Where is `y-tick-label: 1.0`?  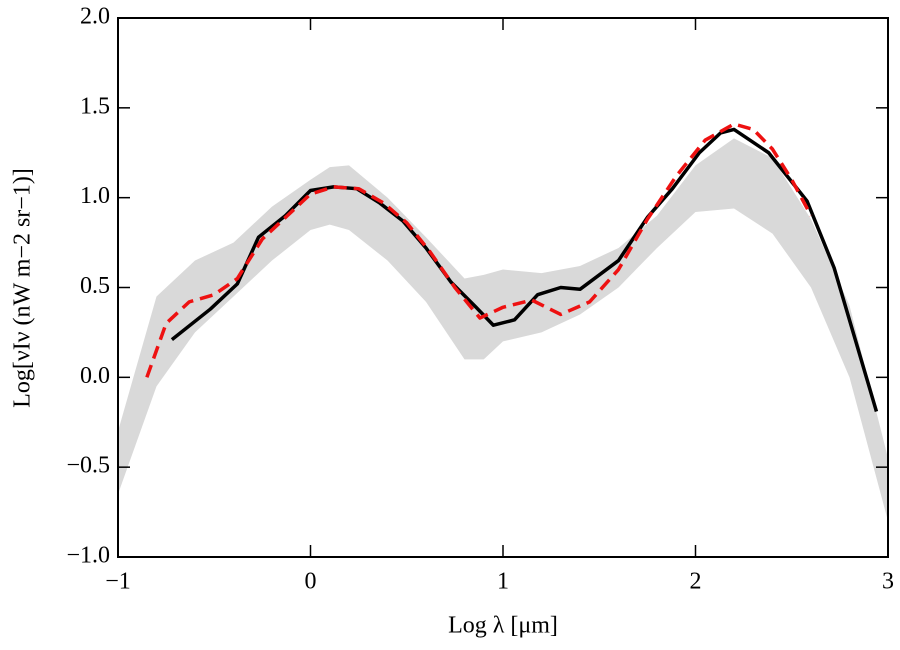 y-tick-label: 1.0 is located at coordinates (95, 196).